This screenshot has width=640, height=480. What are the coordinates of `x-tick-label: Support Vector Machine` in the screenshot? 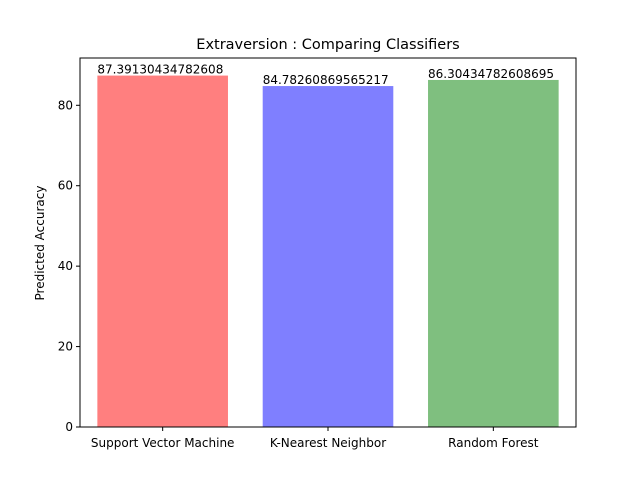 It's located at (163, 443).